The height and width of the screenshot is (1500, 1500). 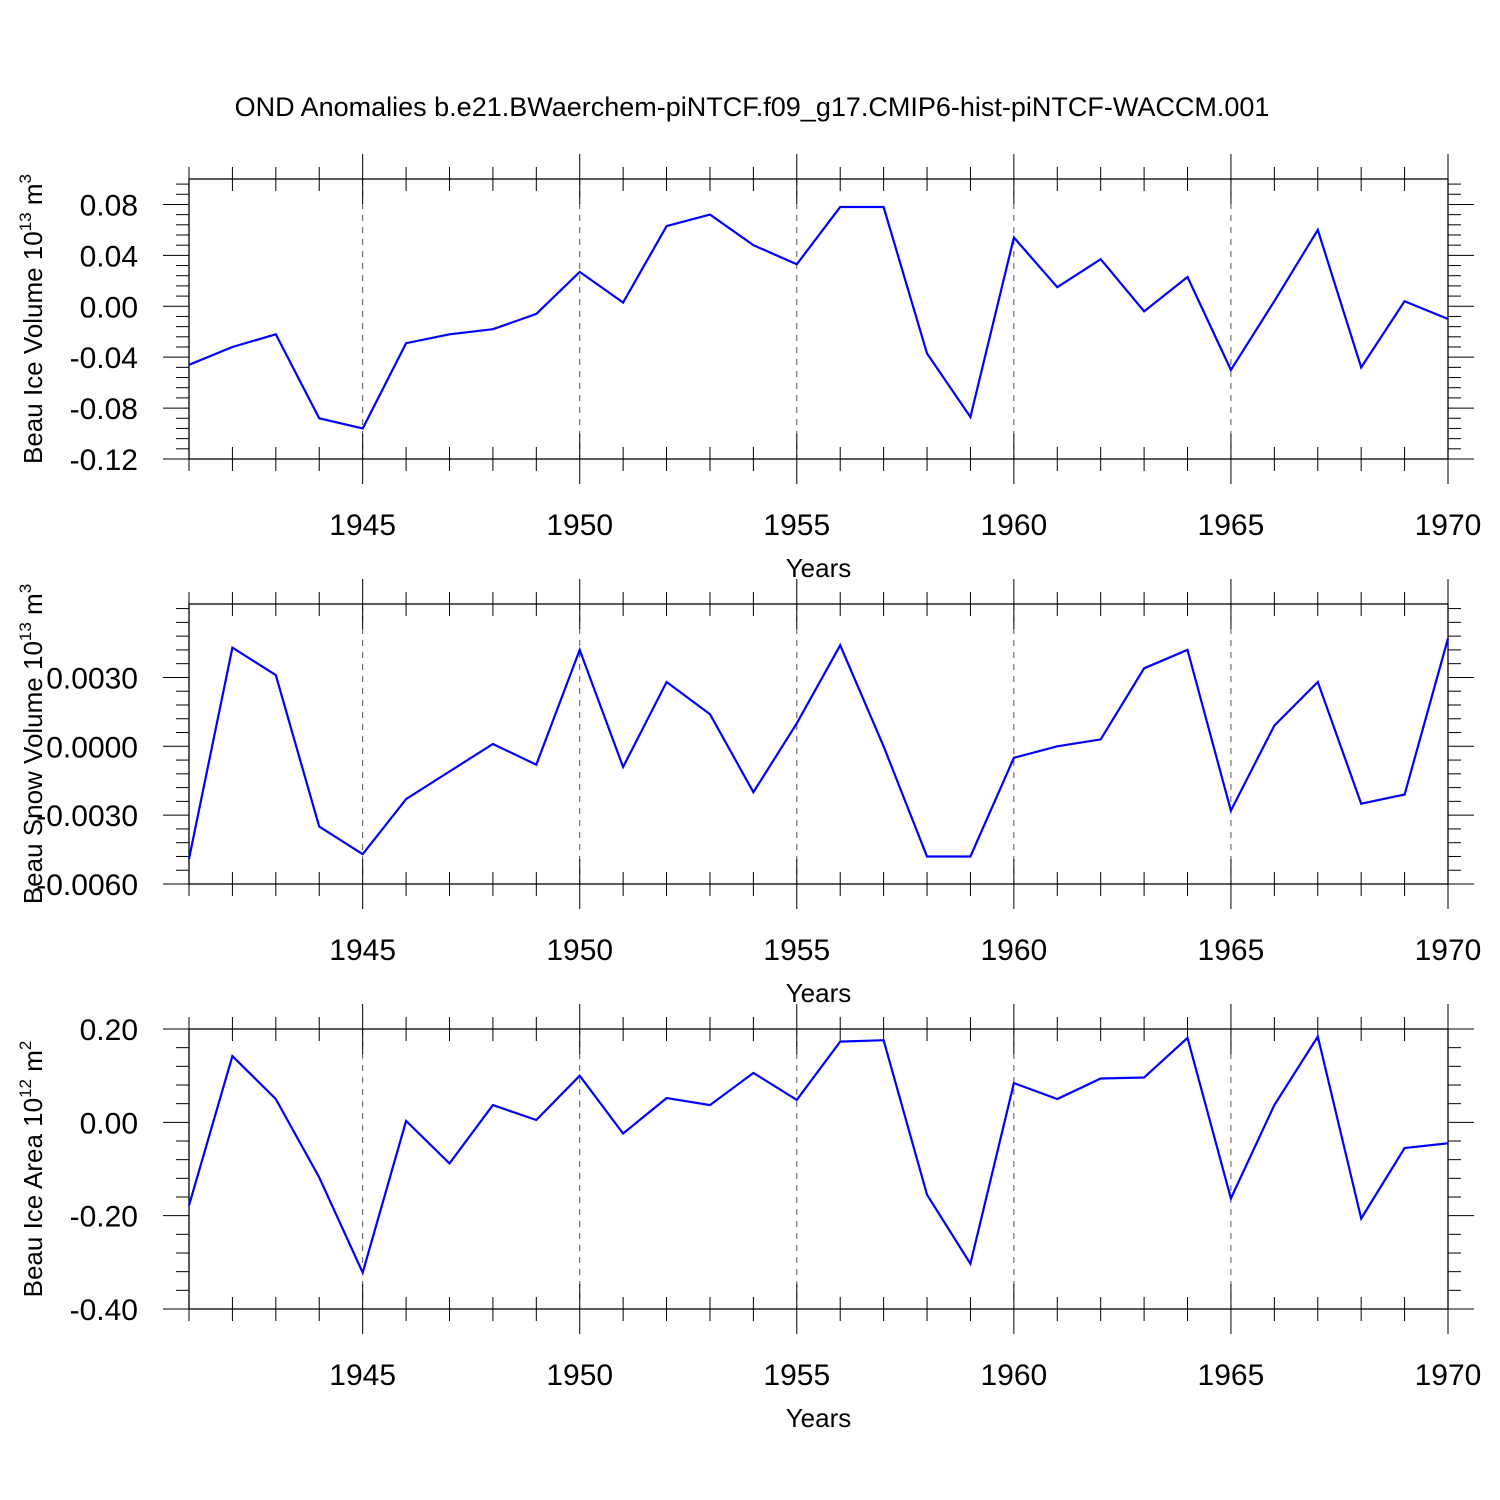 I want to click on y-axis-title-main: Beau Snow Volume 10, so click(x=33, y=772).